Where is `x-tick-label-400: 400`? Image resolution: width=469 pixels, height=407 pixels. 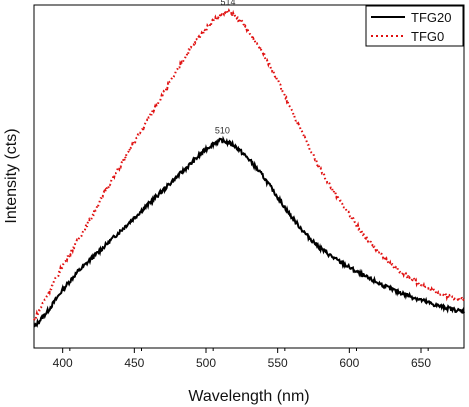
x-tick-label-400: 400 is located at coordinates (63, 363).